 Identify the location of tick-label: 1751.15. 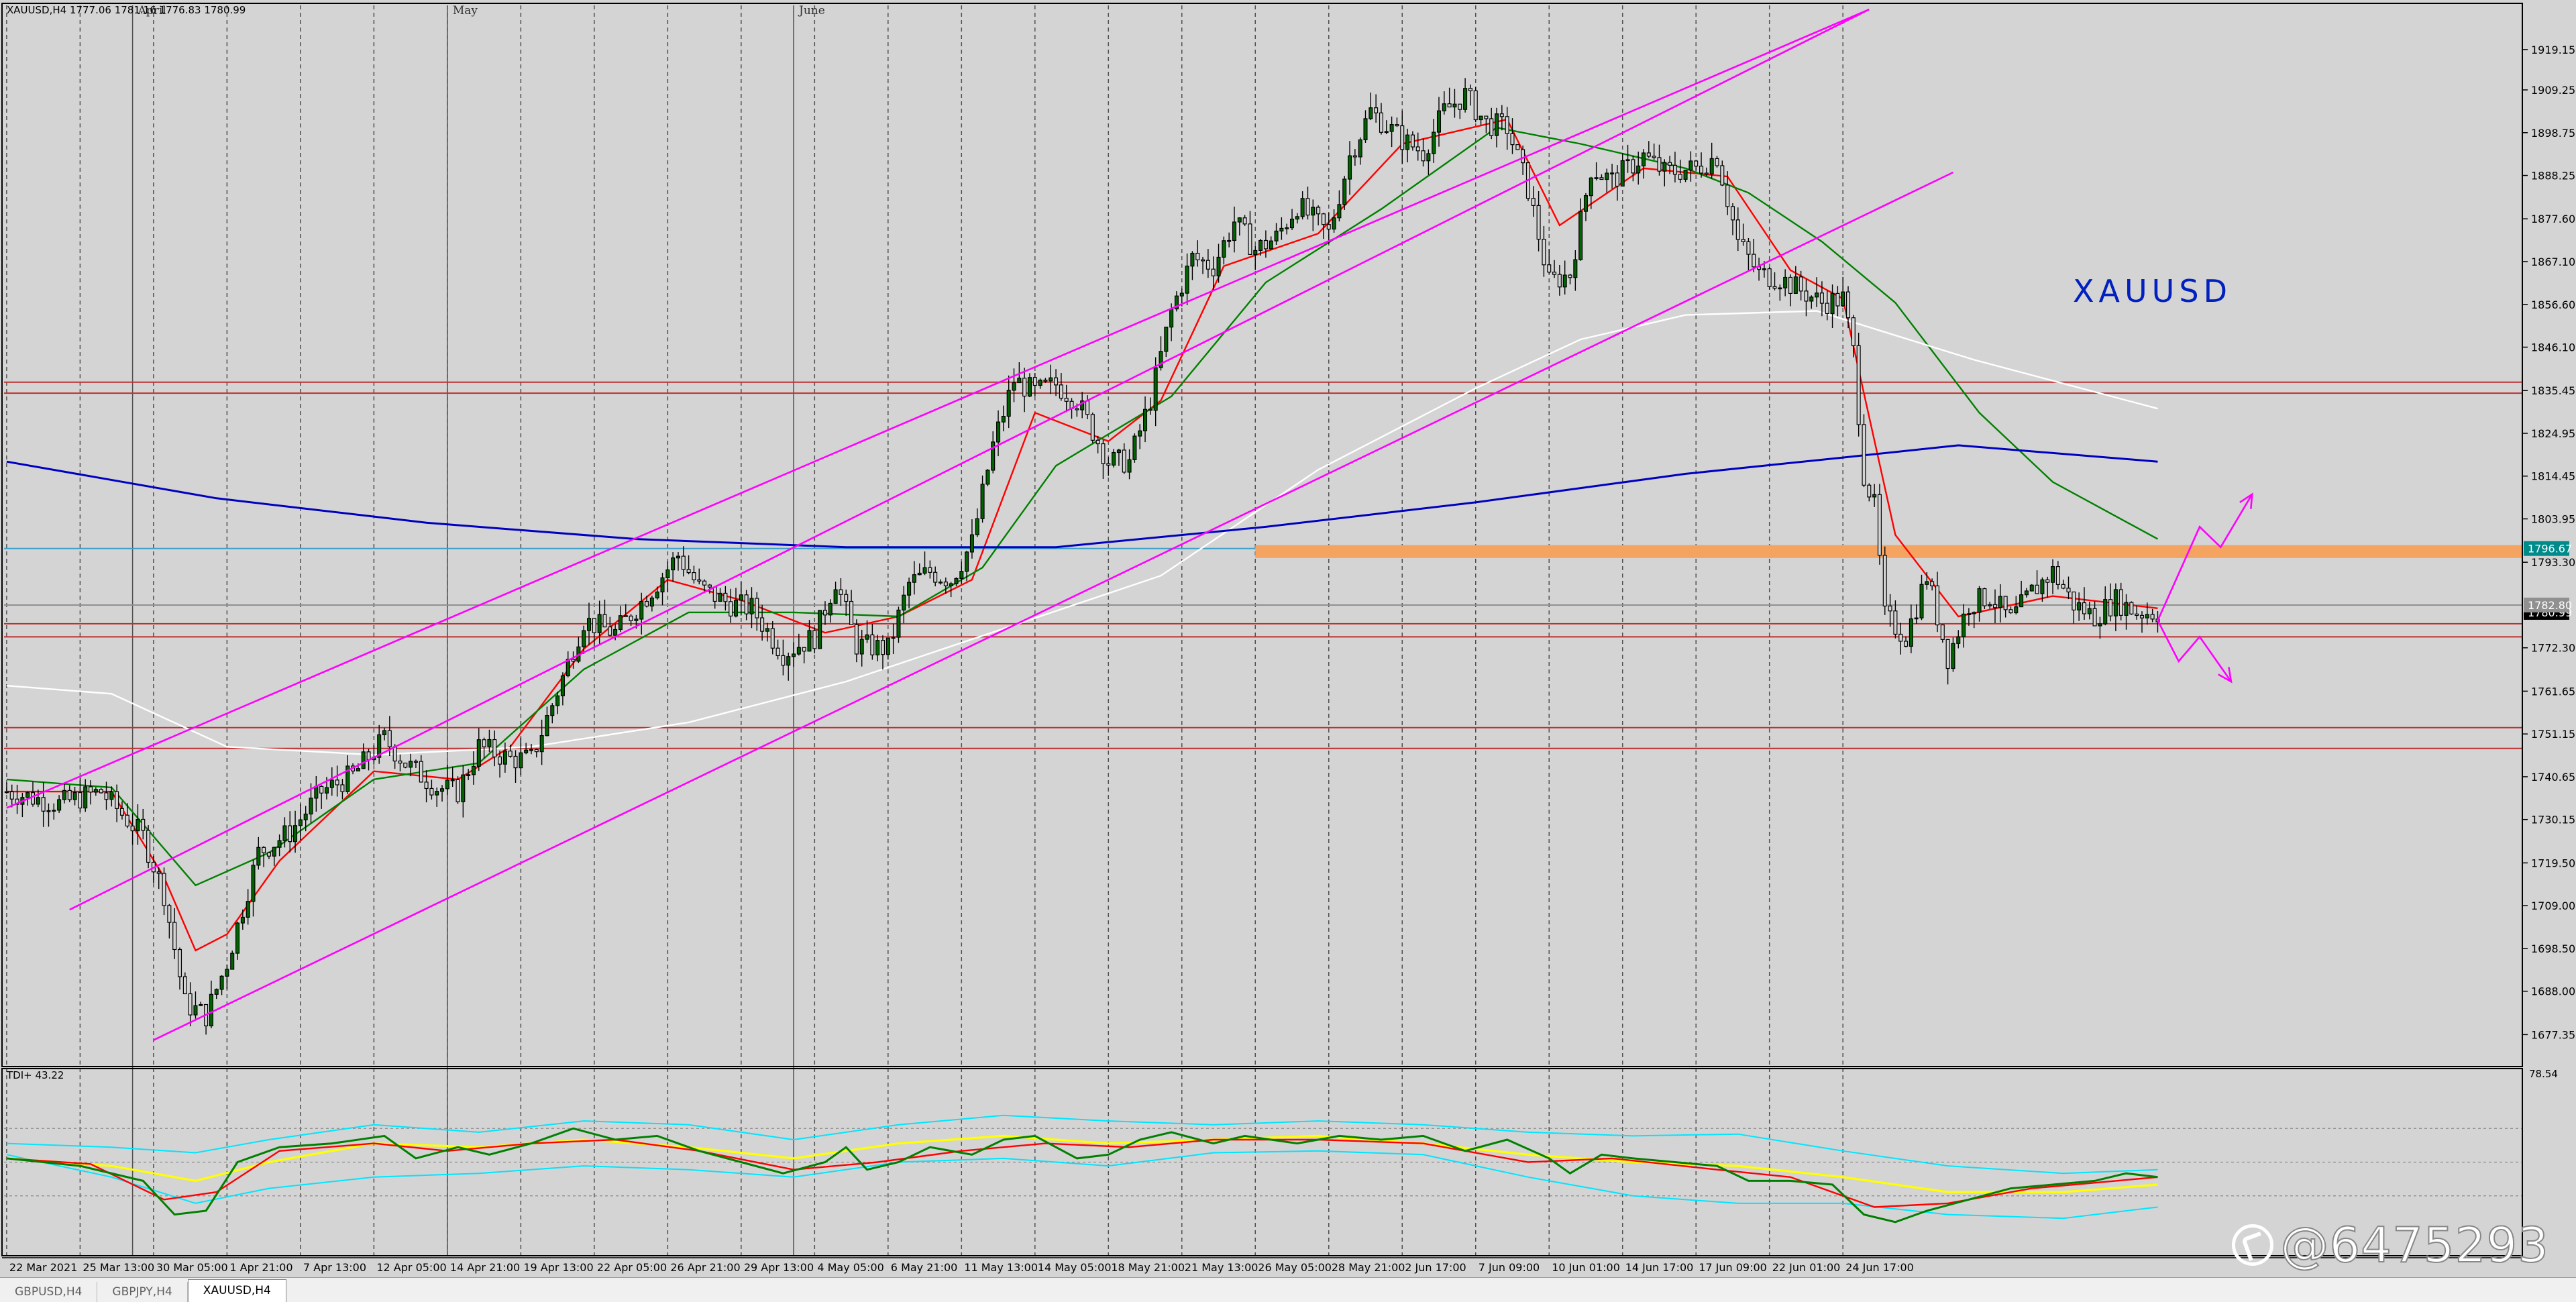
(2553, 734).